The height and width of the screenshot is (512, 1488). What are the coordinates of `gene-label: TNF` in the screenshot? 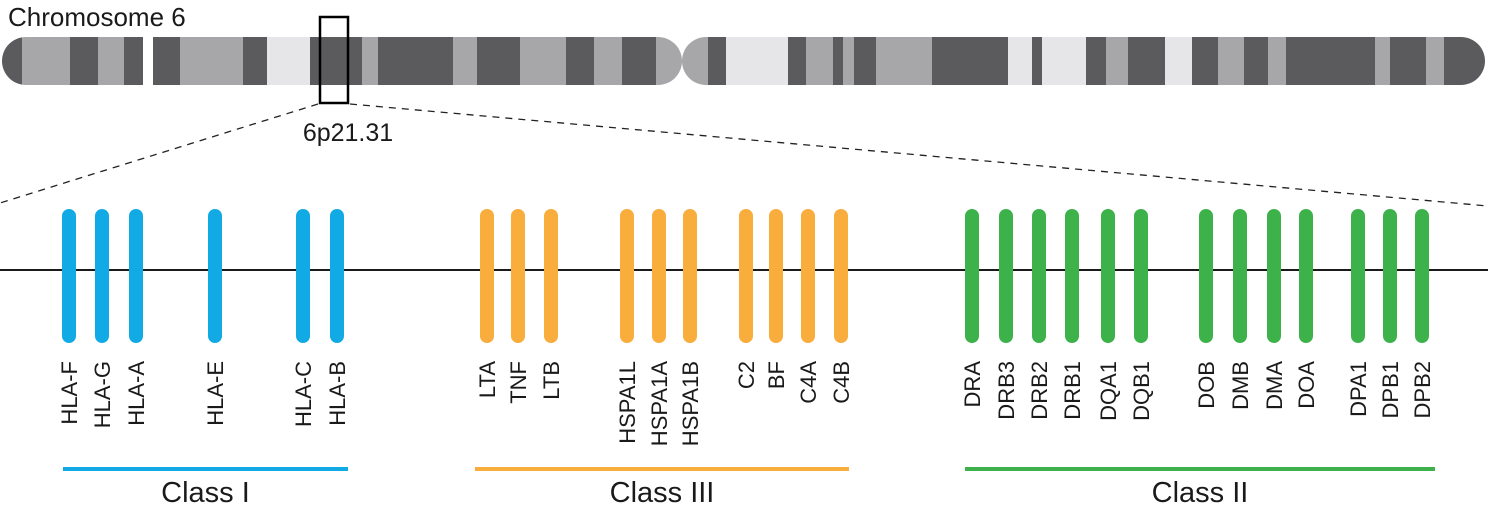 It's located at (518, 382).